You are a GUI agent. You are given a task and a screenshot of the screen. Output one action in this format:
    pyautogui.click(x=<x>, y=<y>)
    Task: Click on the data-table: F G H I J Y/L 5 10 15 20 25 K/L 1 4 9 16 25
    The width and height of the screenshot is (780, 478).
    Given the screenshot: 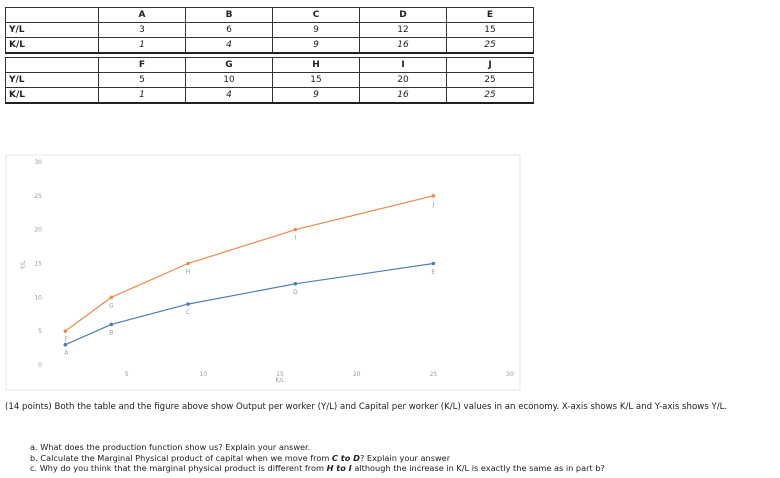 What is the action you would take?
    pyautogui.click(x=269, y=80)
    